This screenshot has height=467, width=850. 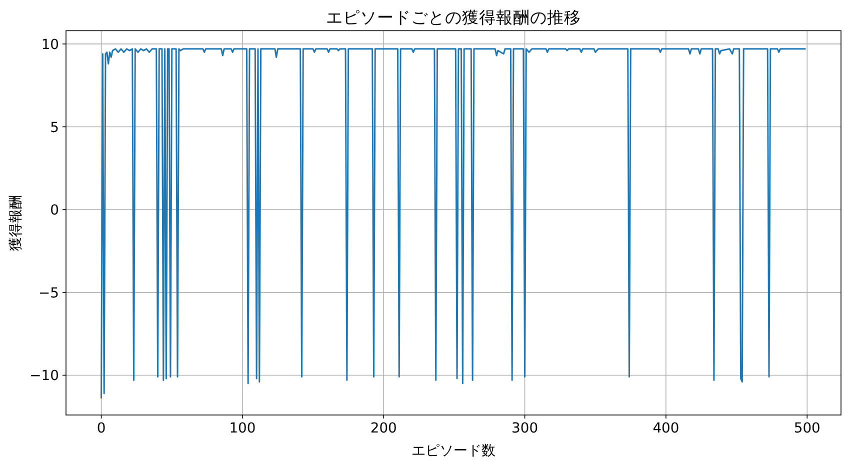 I want to click on ytick: −10, so click(x=44, y=376).